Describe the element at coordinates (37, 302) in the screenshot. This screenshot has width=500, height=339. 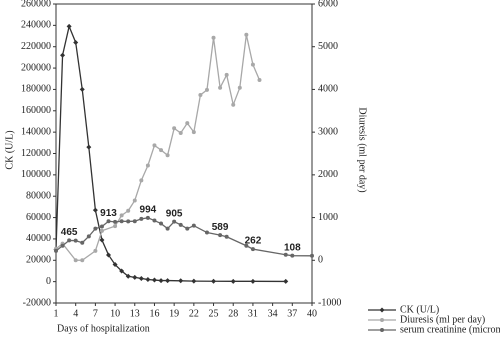
I see `y-tick-label: -20000` at that location.